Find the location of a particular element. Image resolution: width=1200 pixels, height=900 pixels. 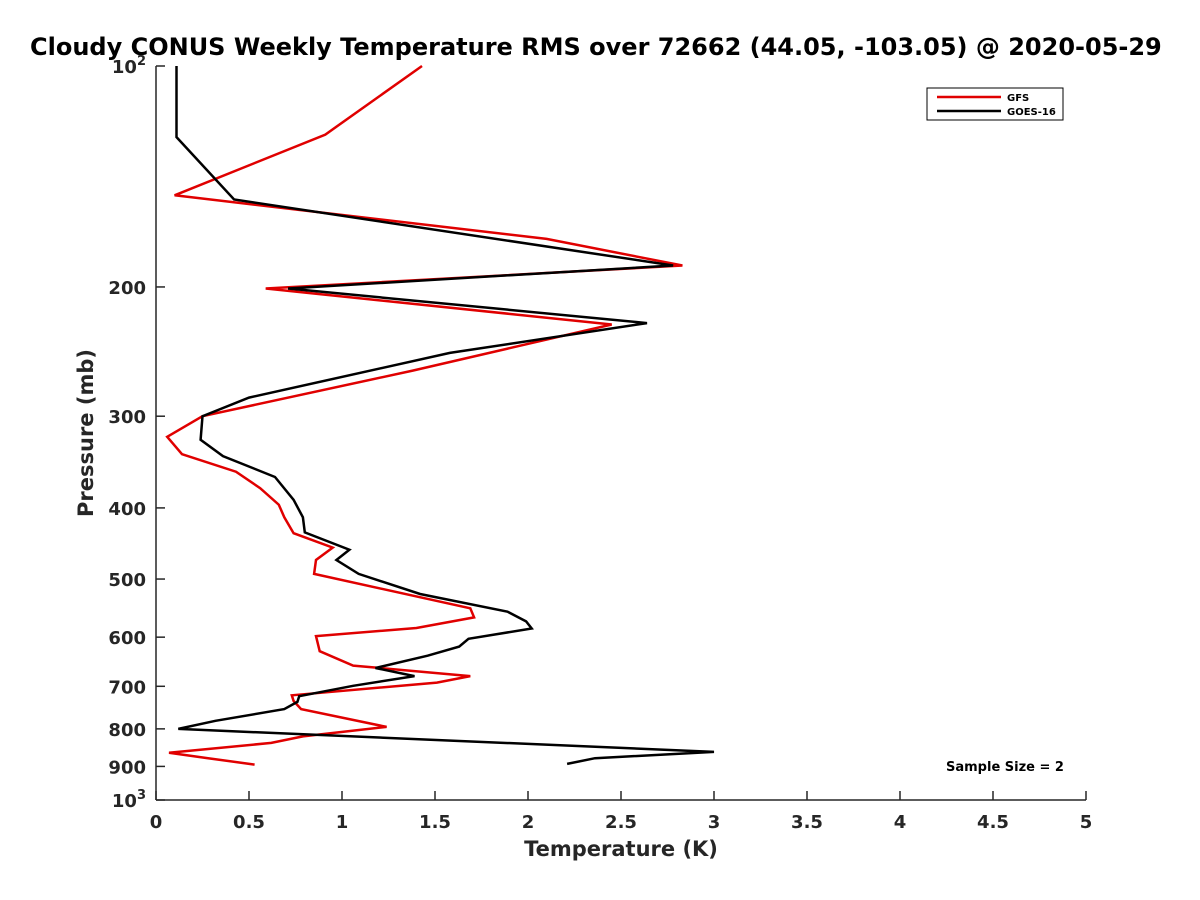

y-tick-label: 700 is located at coordinates (127, 687).